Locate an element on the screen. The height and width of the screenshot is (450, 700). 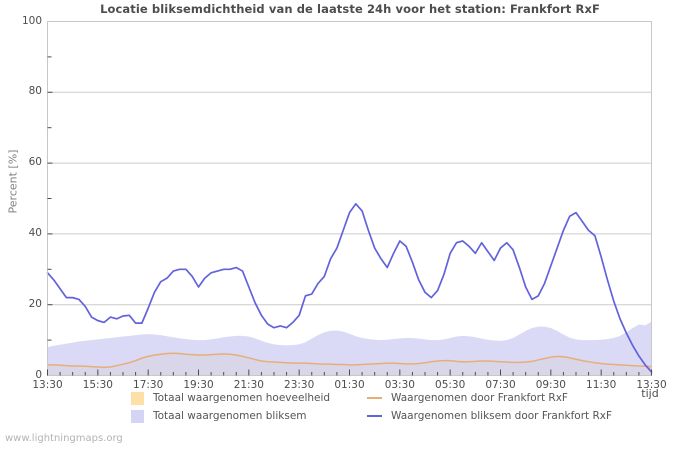
y-tick-label: 100 is located at coordinates (31, 20).